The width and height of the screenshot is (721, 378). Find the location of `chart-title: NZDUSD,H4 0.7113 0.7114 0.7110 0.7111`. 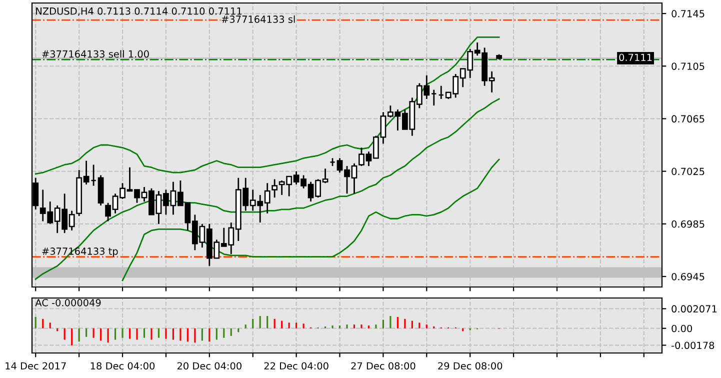

chart-title: NZDUSD,H4 0.7113 0.7114 0.7110 0.7111 is located at coordinates (139, 11).